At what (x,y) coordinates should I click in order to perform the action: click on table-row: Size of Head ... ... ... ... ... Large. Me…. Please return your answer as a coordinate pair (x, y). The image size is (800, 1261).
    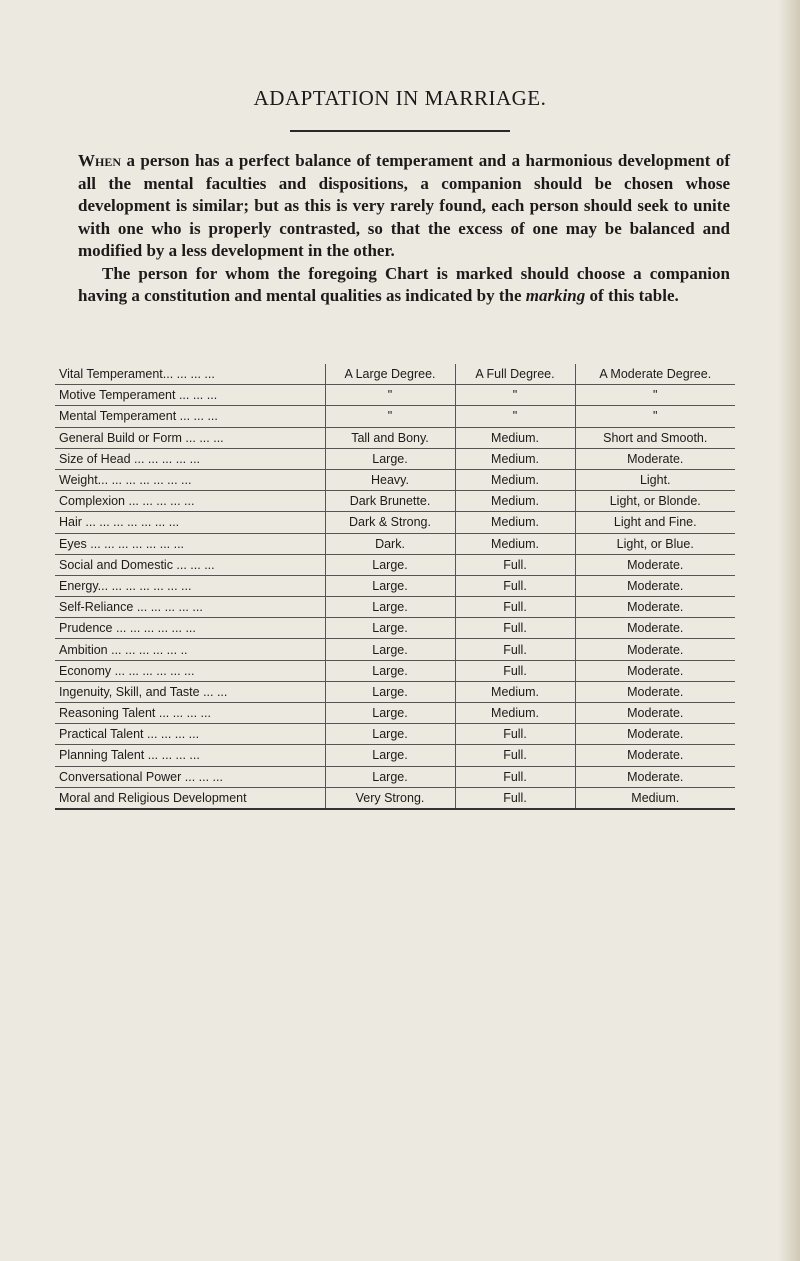
    Looking at the image, I should click on (395, 459).